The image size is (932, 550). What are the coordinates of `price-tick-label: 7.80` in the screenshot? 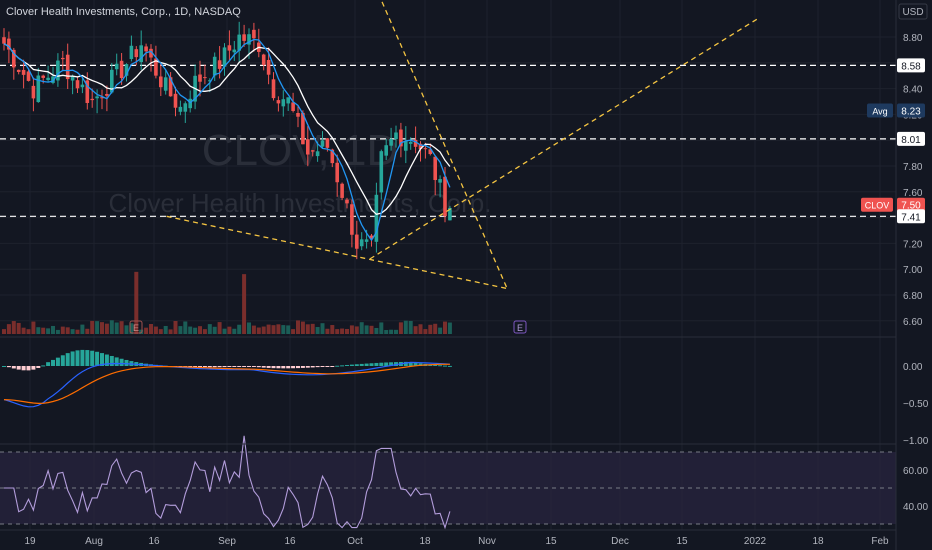 It's located at (913, 167).